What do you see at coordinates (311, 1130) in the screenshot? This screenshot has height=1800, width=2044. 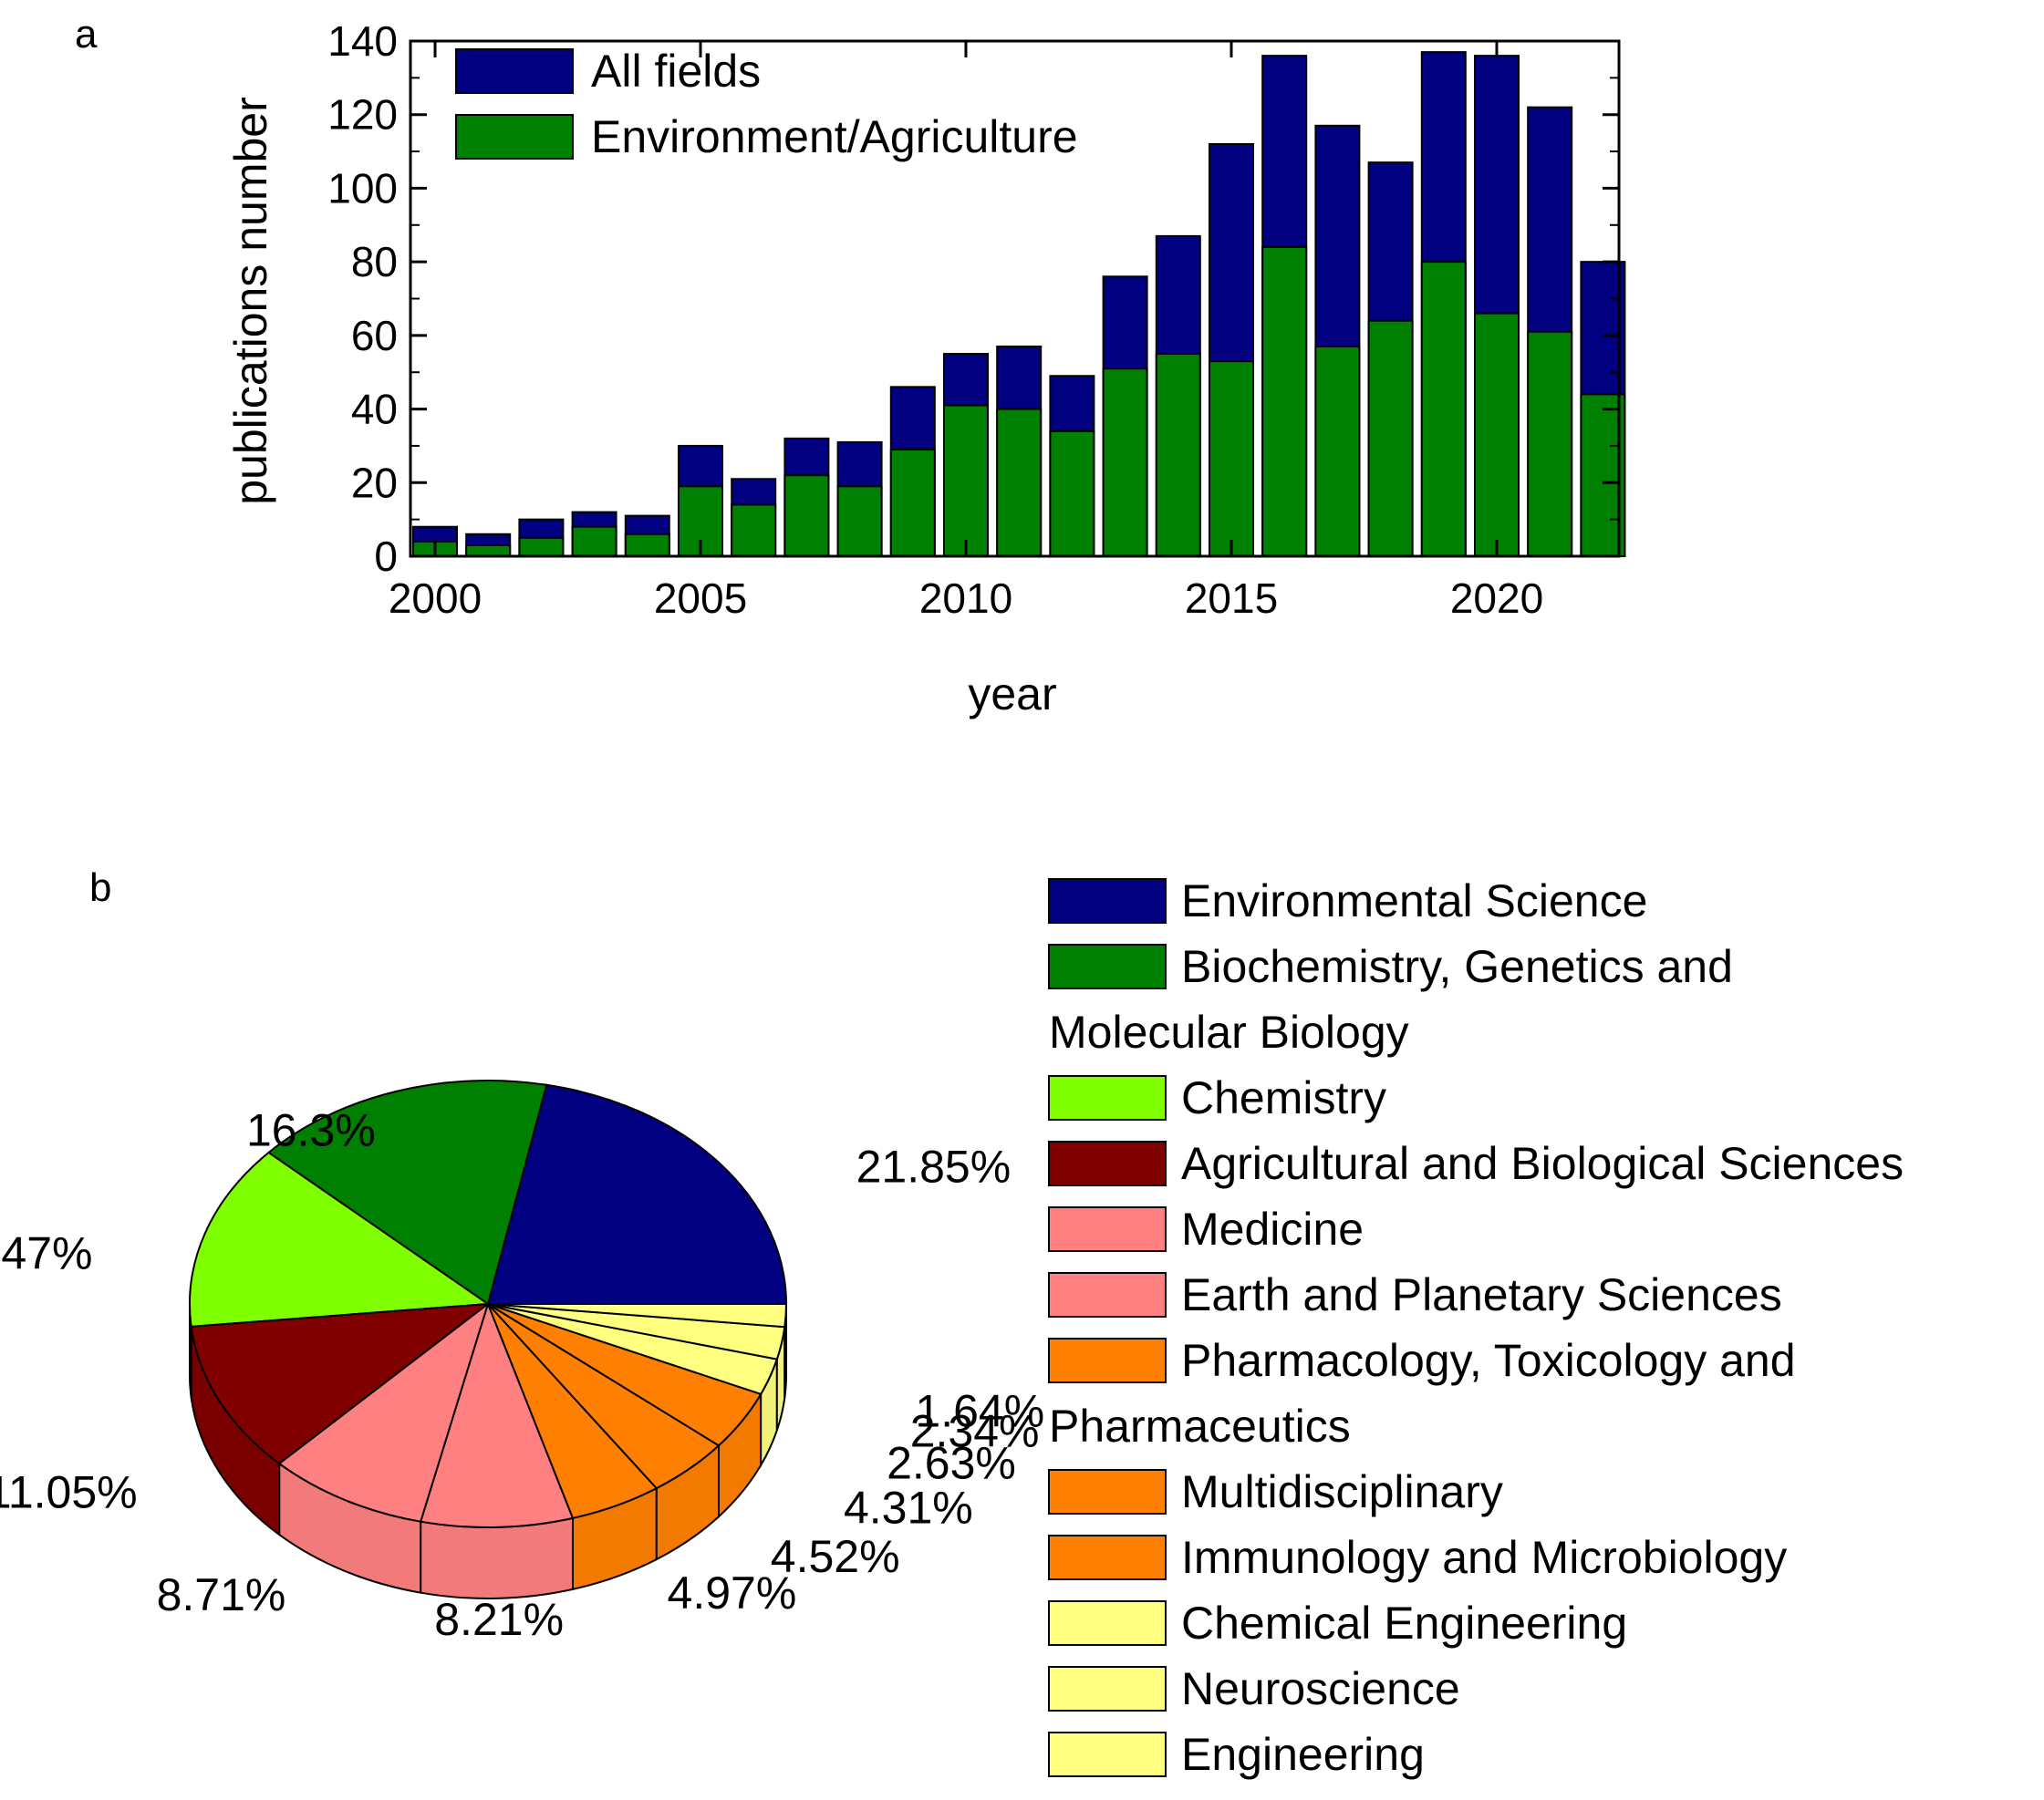 I see `pie-percent-label: 16.3%` at bounding box center [311, 1130].